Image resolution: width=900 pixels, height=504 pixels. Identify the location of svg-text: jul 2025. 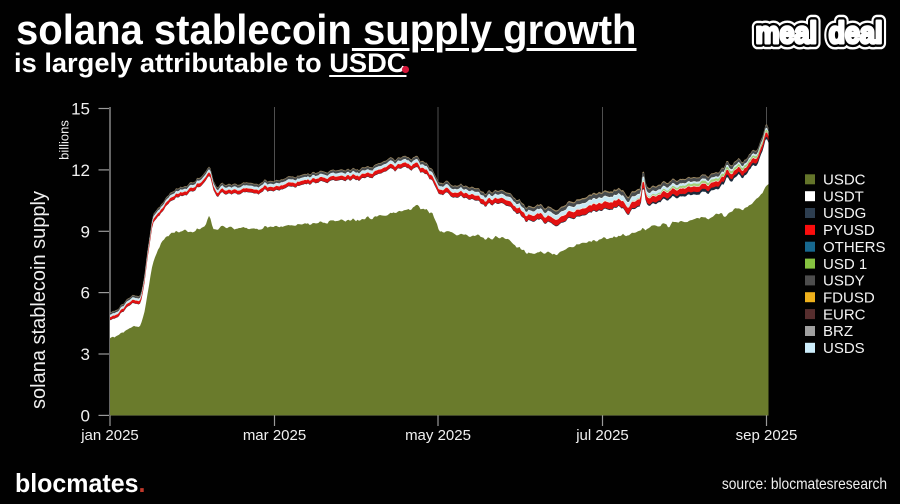
(602, 435).